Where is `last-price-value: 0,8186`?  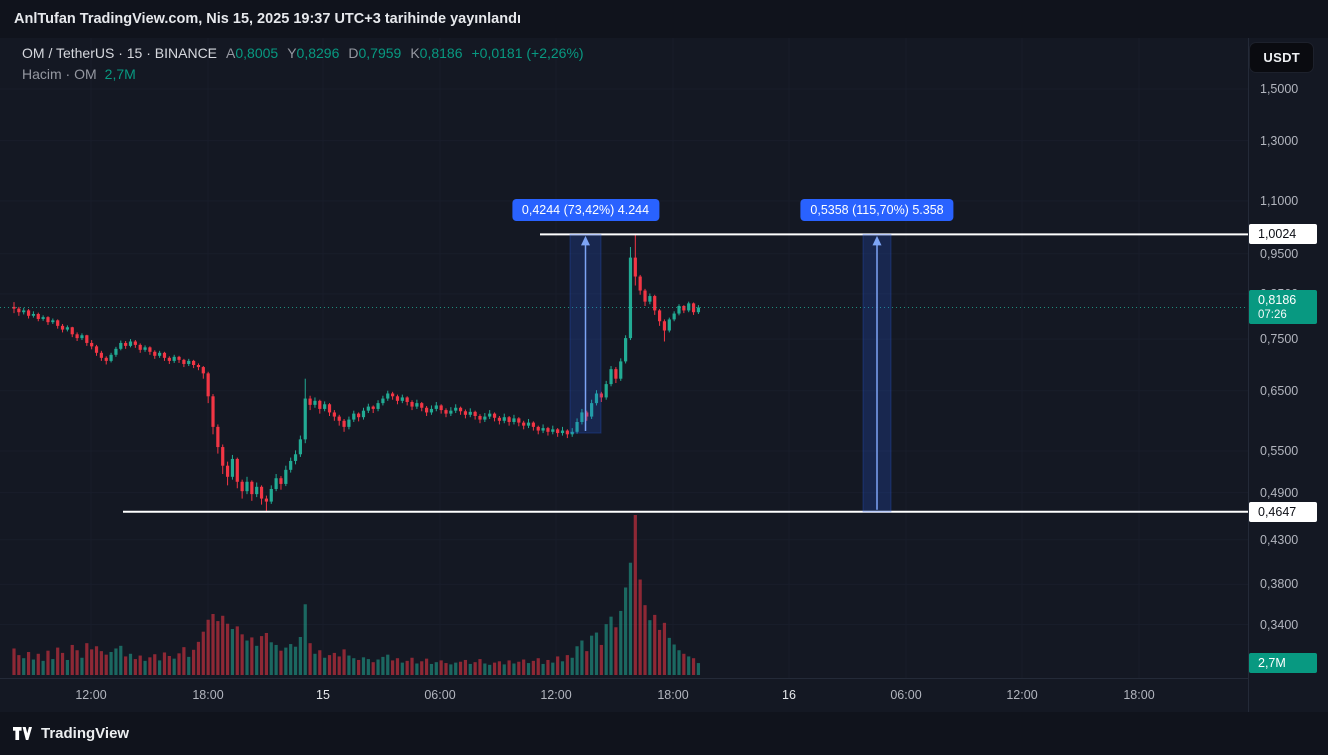
last-price-value: 0,8186 is located at coordinates (1277, 300).